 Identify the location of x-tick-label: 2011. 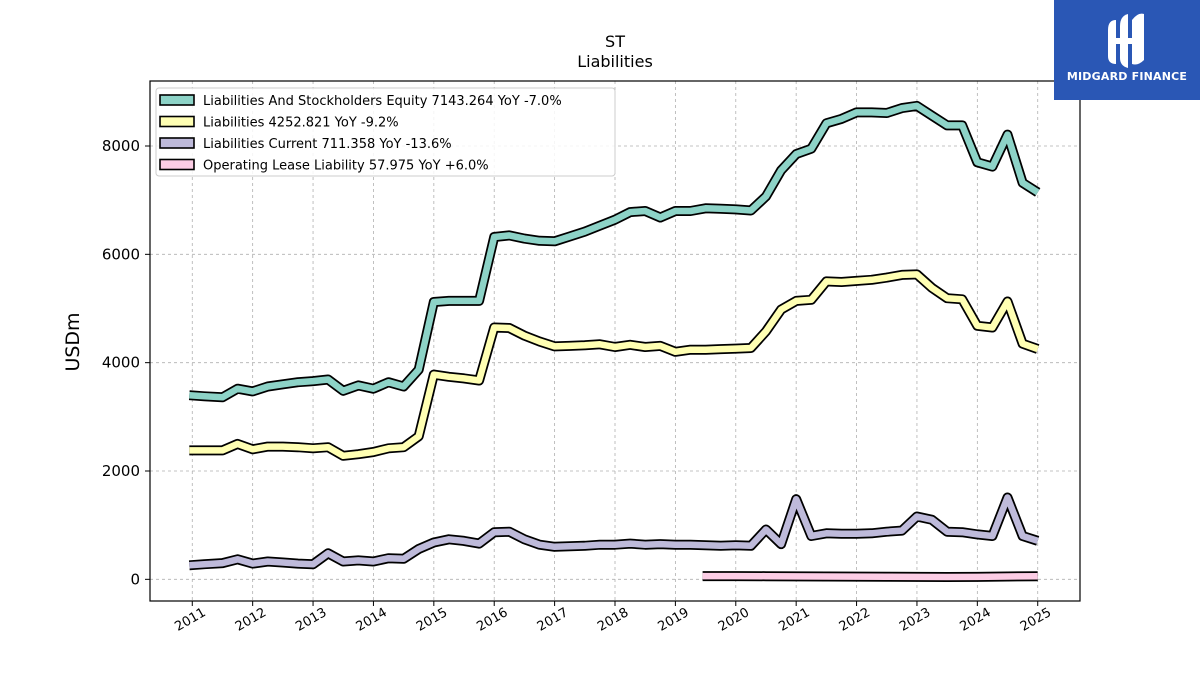
(190, 620).